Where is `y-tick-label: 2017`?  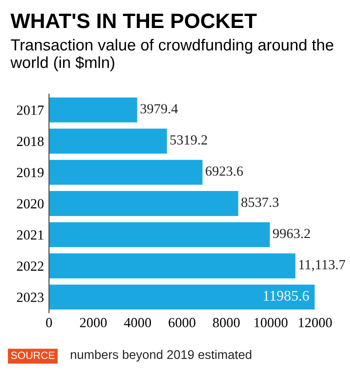 y-tick-label: 2017 is located at coordinates (30, 110).